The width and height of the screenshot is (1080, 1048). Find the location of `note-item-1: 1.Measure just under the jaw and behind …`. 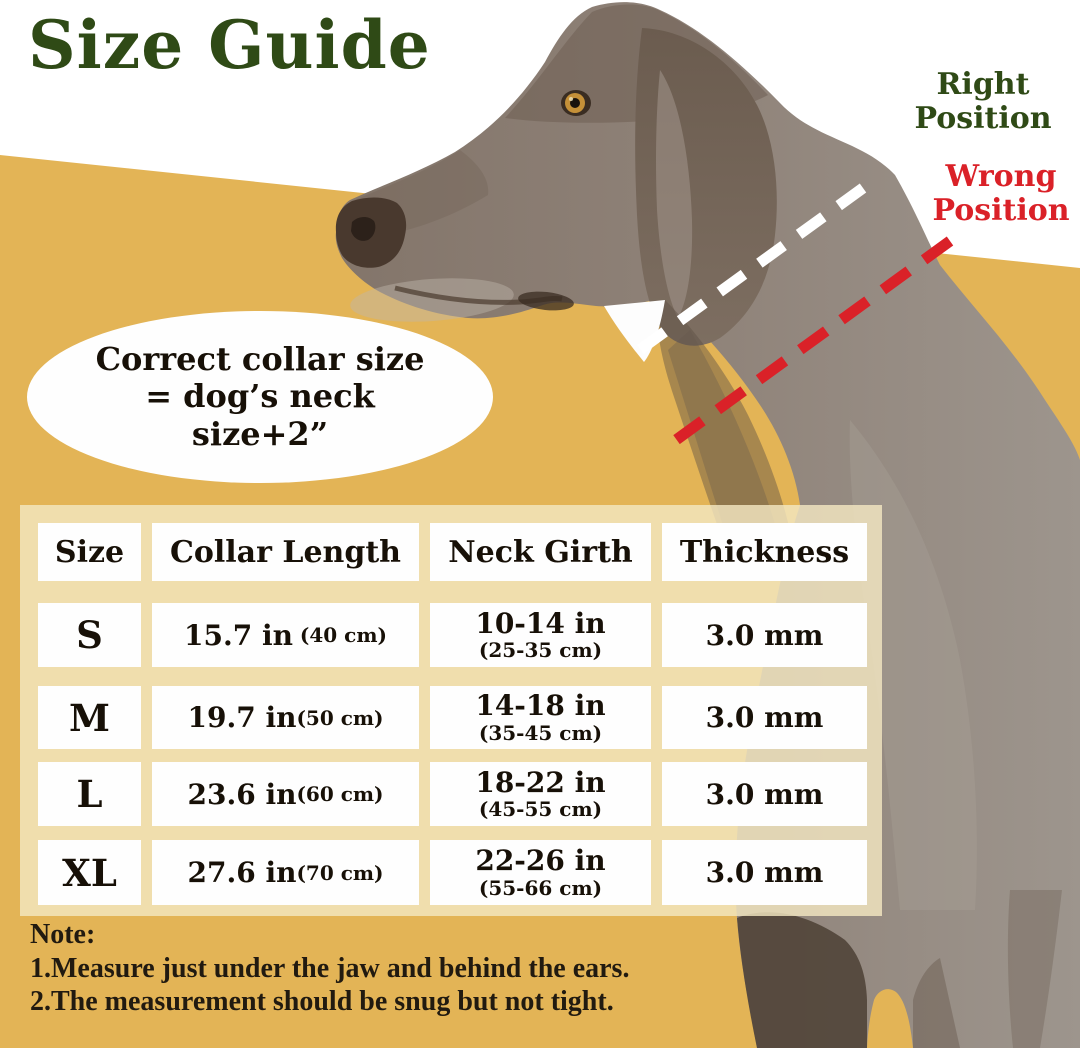

note-item-1: 1.Measure just under the jaw and behind … is located at coordinates (330, 968).